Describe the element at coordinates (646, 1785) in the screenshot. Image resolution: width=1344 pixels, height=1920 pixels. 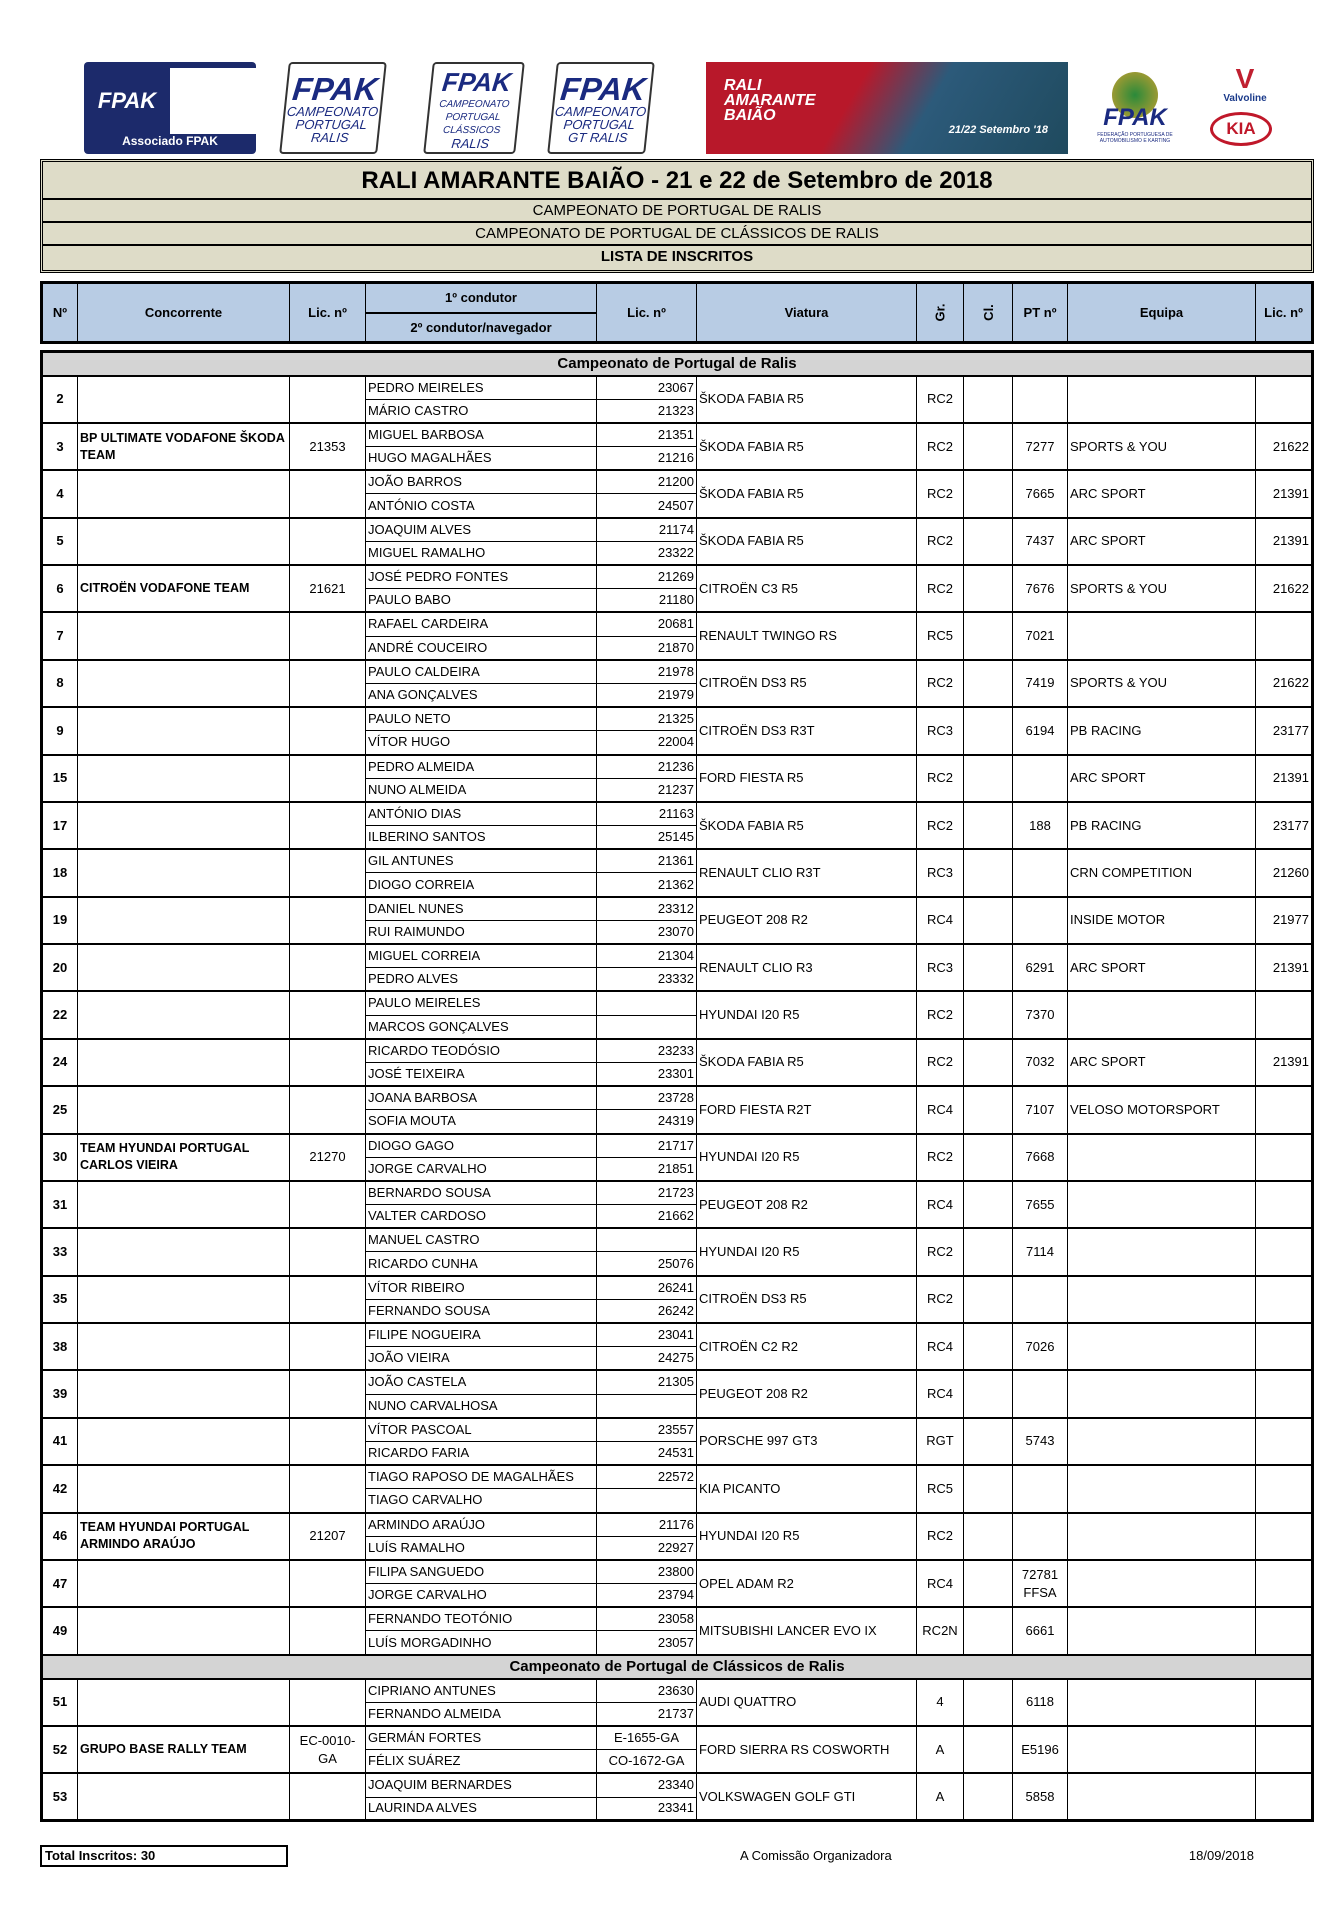
I see `driver-1-license: 23340` at that location.